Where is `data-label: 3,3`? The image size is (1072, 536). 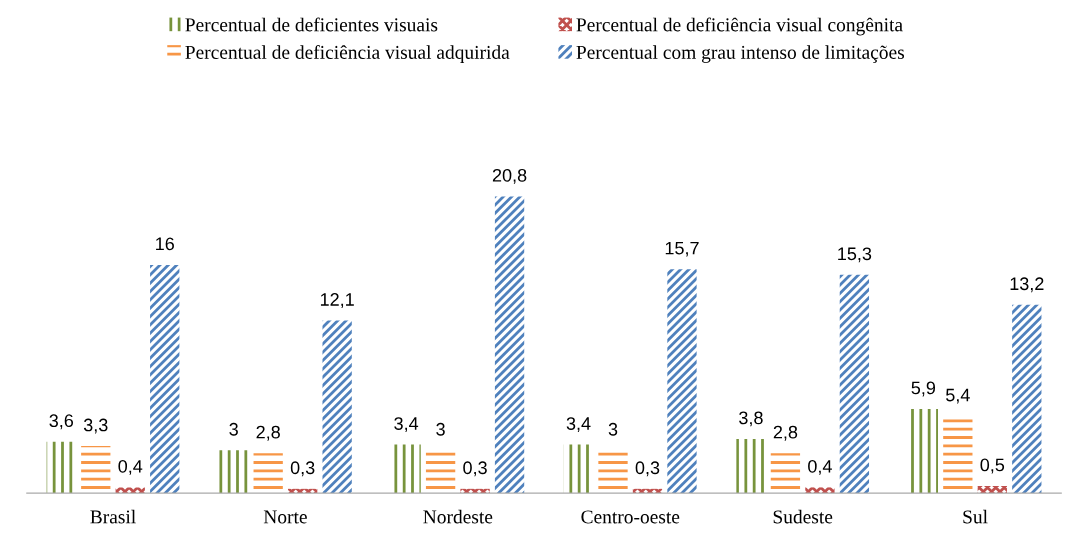 data-label: 3,3 is located at coordinates (95, 426).